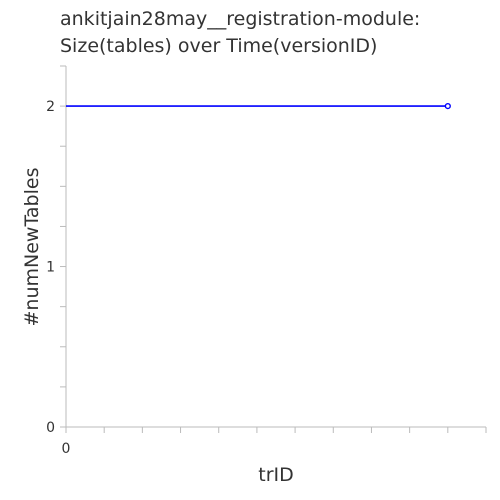  Describe the element at coordinates (447, 106) in the screenshot. I see `data-point` at that location.